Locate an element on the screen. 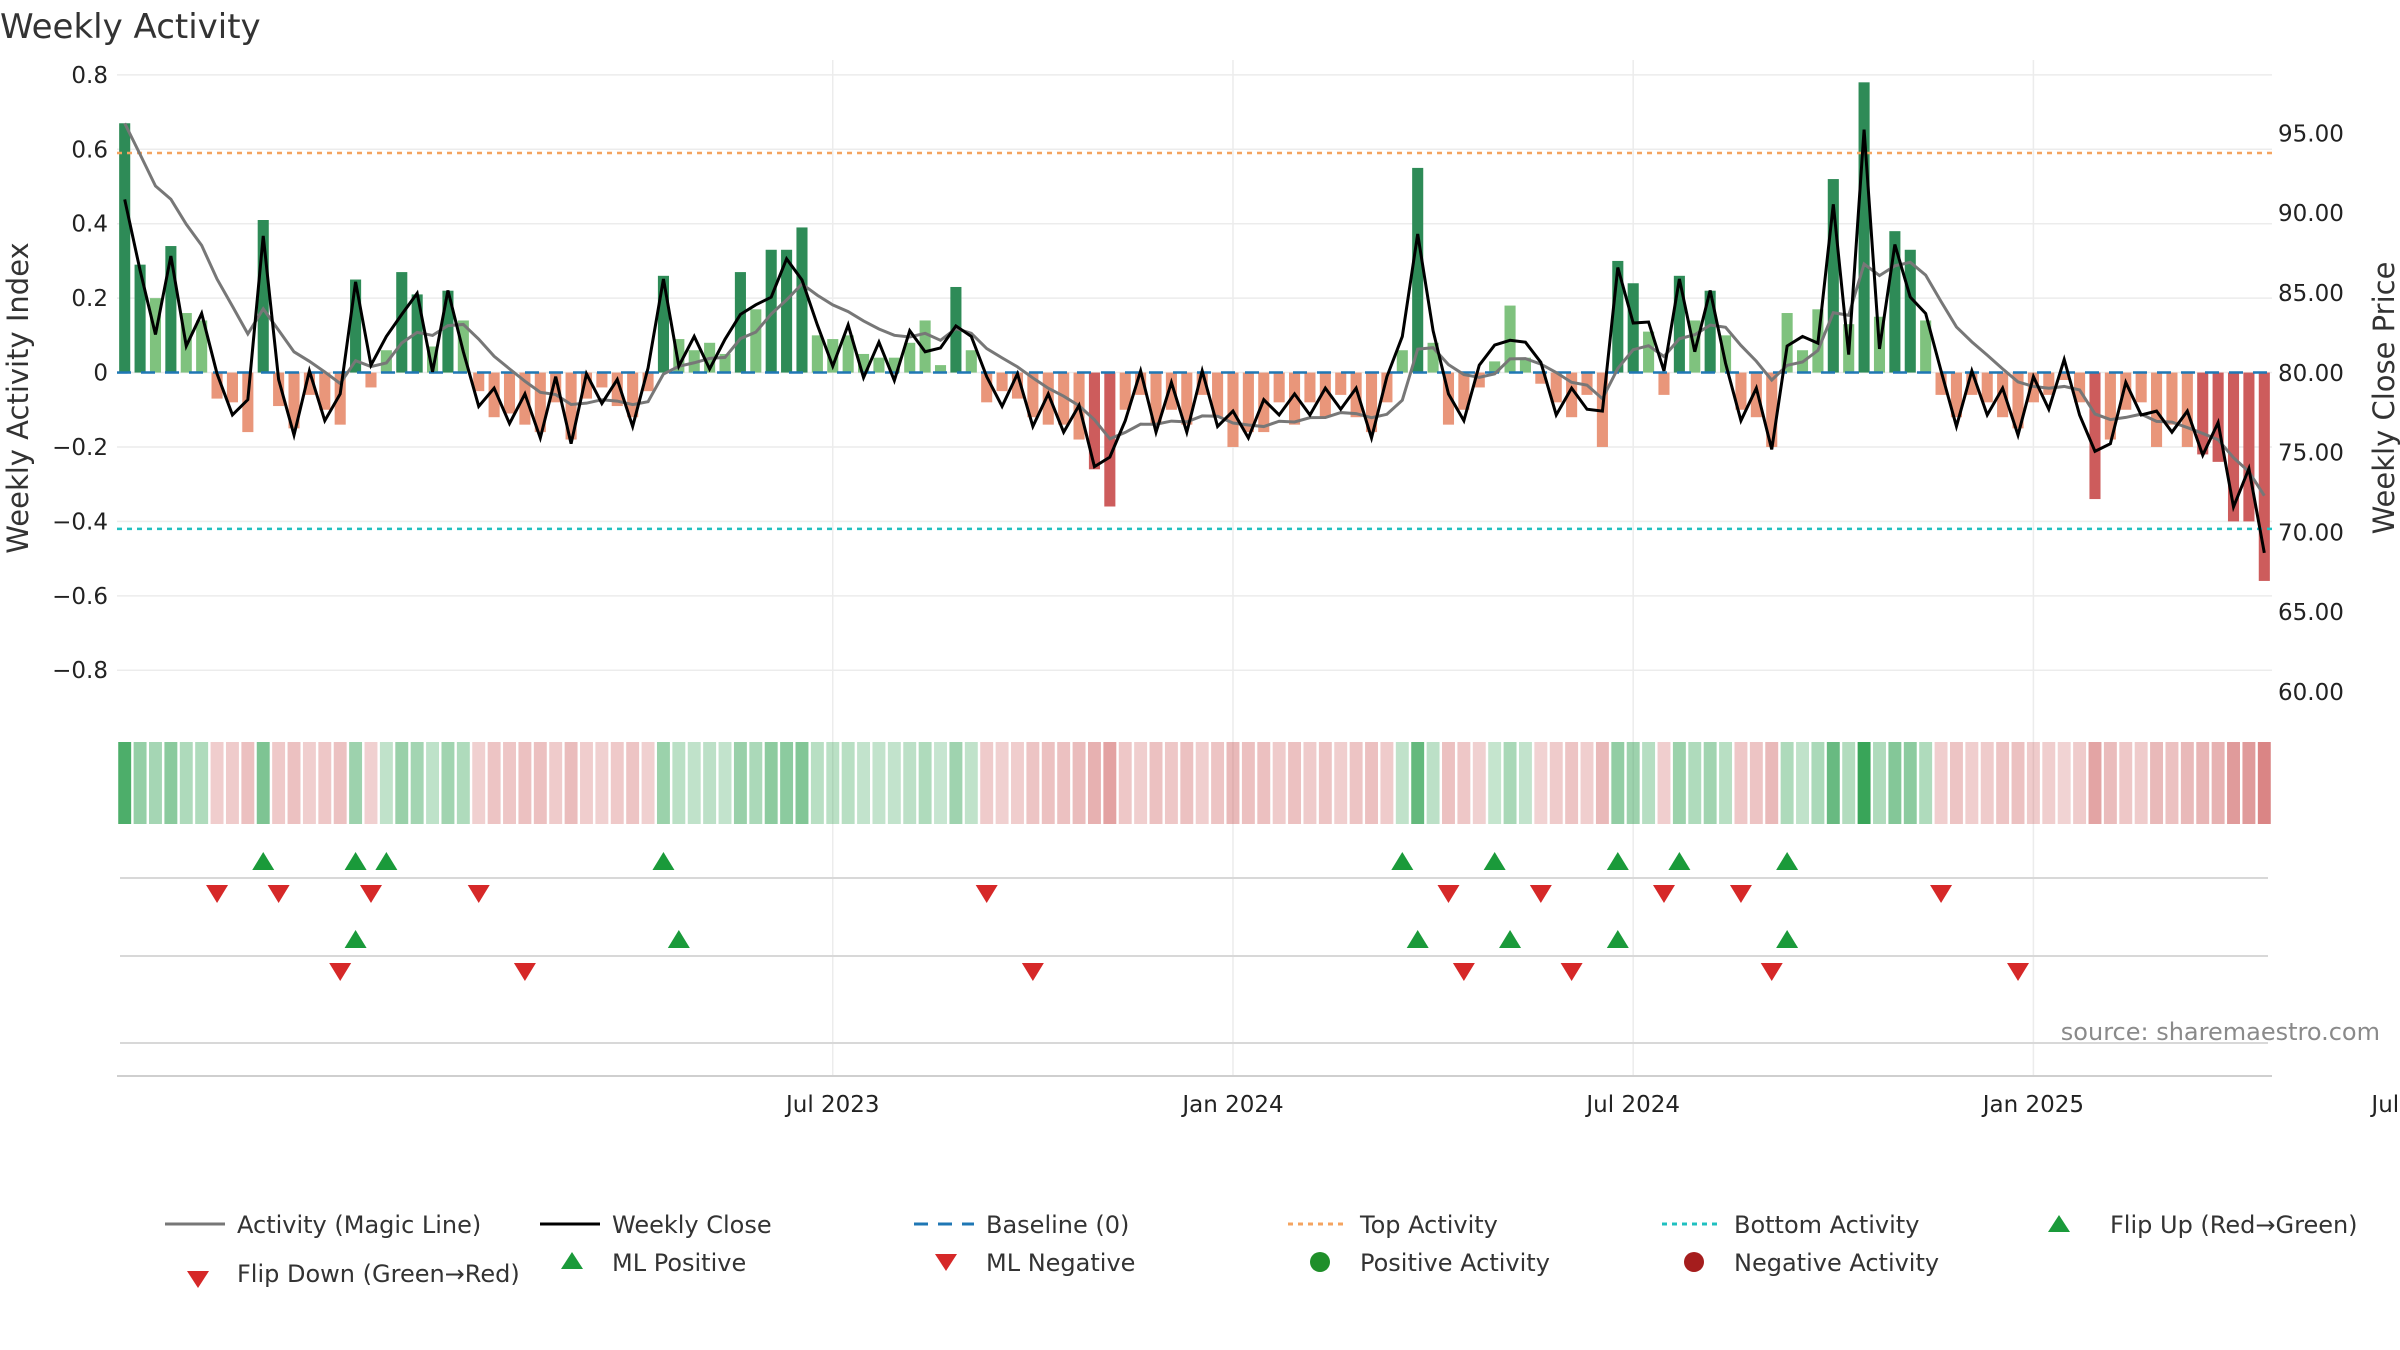  legend-ml-negative: ML Negative is located at coordinates (1060, 1263).